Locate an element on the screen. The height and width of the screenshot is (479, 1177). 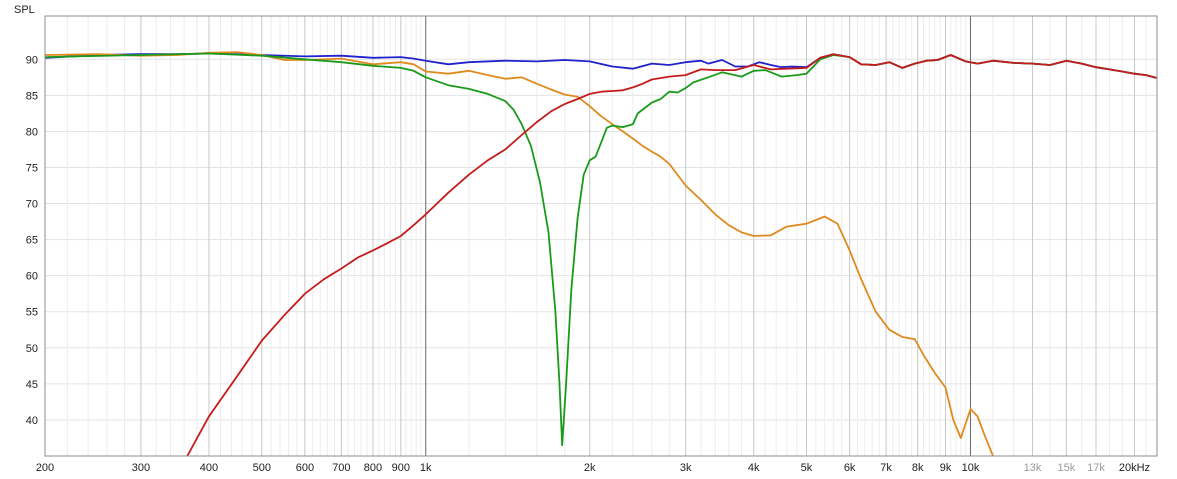
x-tick-label: 900 is located at coordinates (401, 468).